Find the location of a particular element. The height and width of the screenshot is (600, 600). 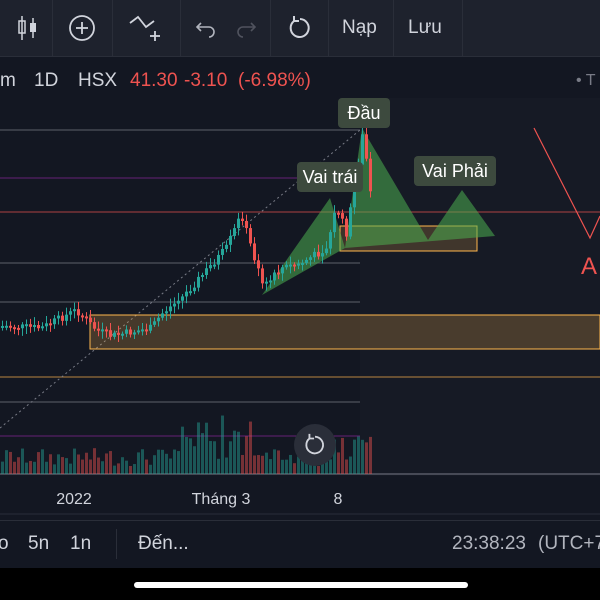

x-tick-label: 2022 is located at coordinates (74, 499).